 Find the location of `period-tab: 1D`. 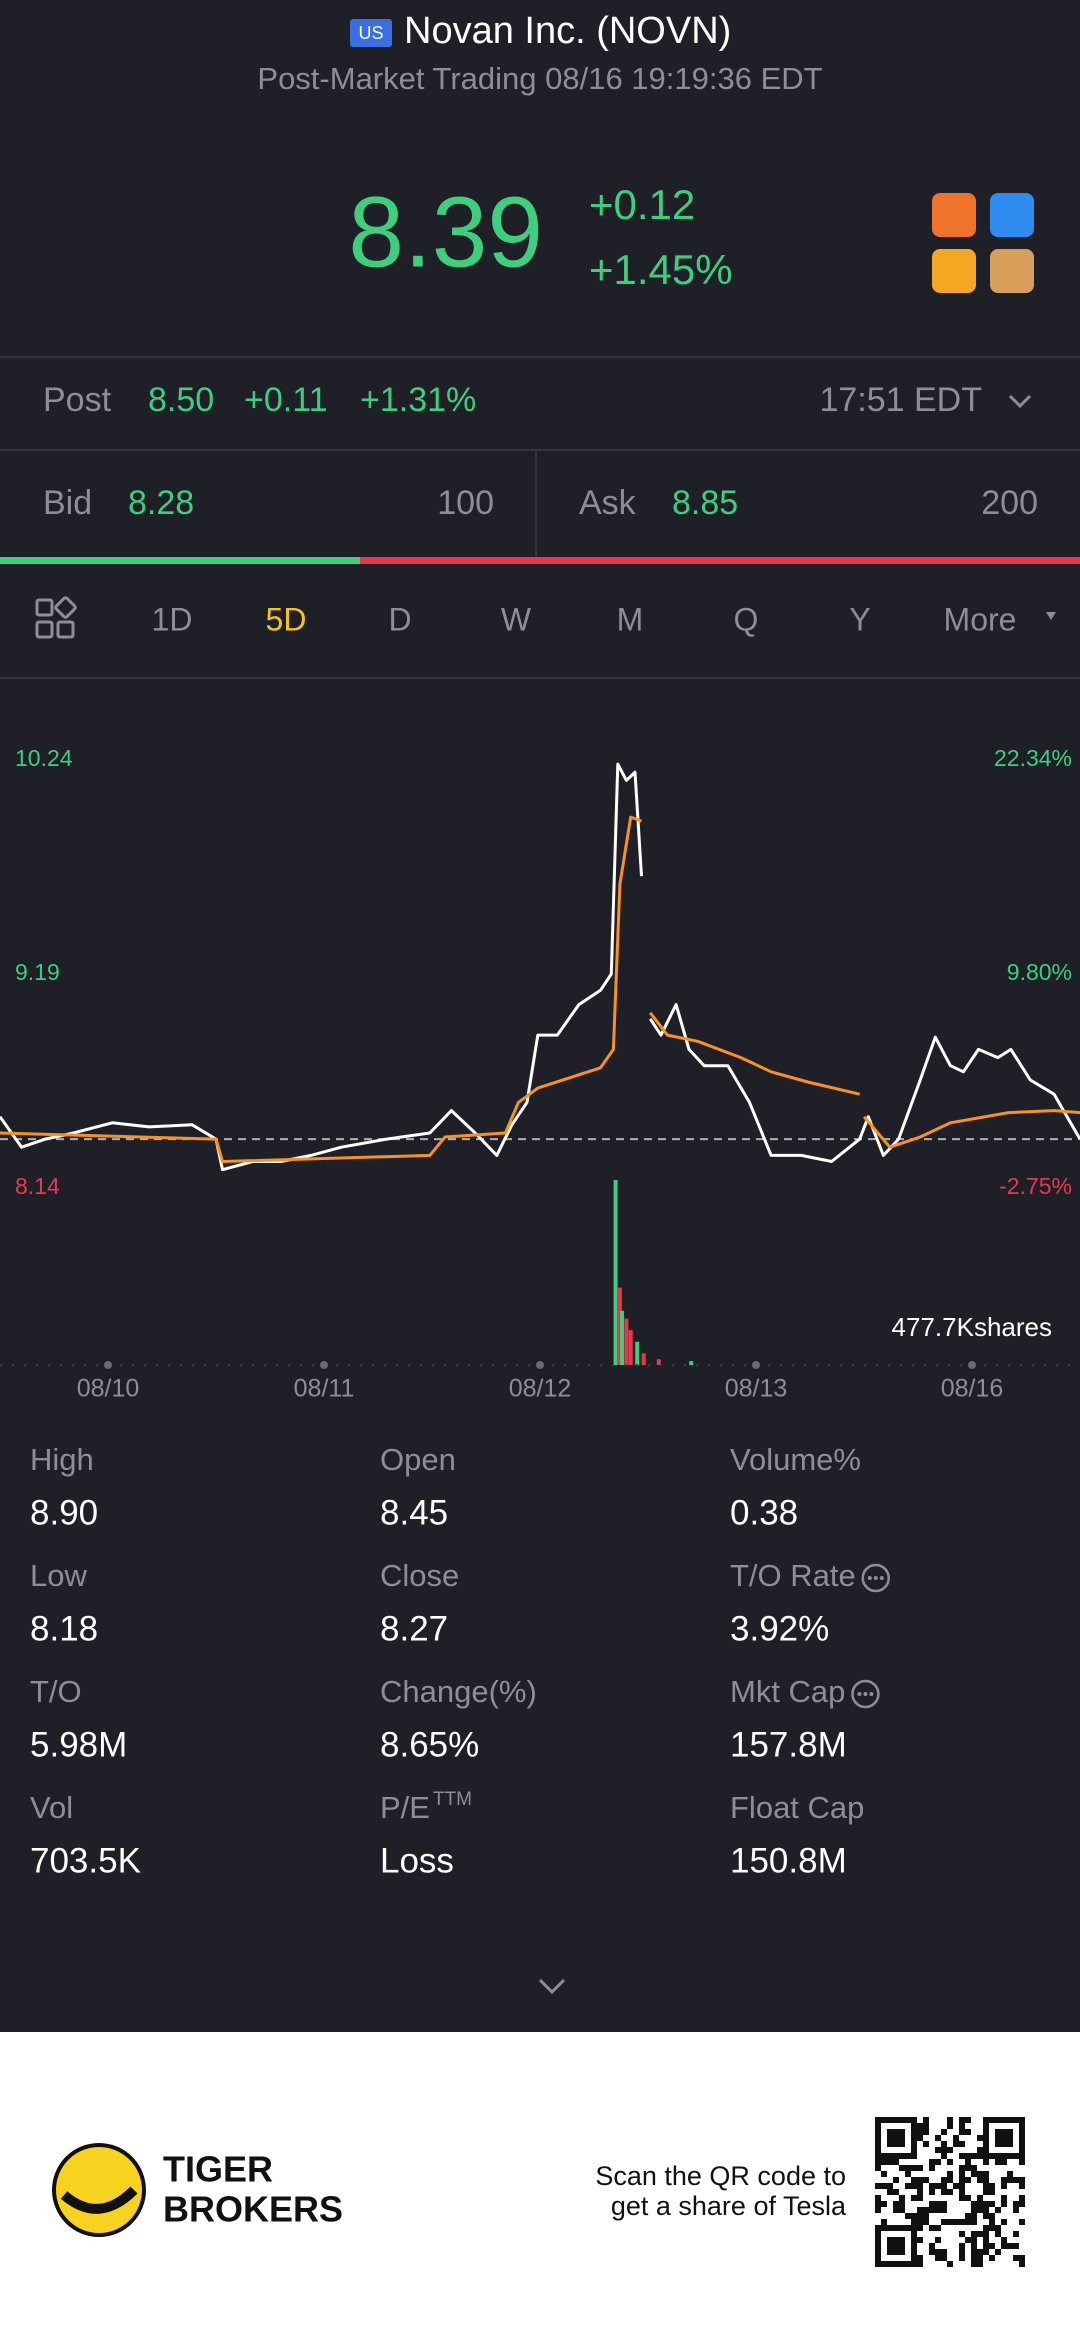

period-tab: 1D is located at coordinates (172, 619).